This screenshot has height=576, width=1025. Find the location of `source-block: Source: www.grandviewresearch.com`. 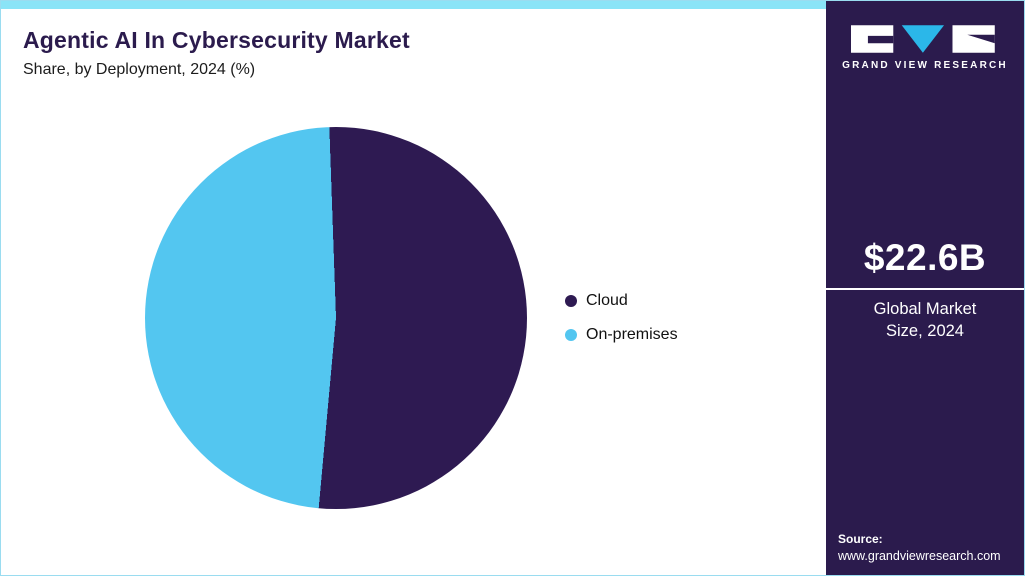

source-block: Source: www.grandviewresearch.com is located at coordinates (919, 547).